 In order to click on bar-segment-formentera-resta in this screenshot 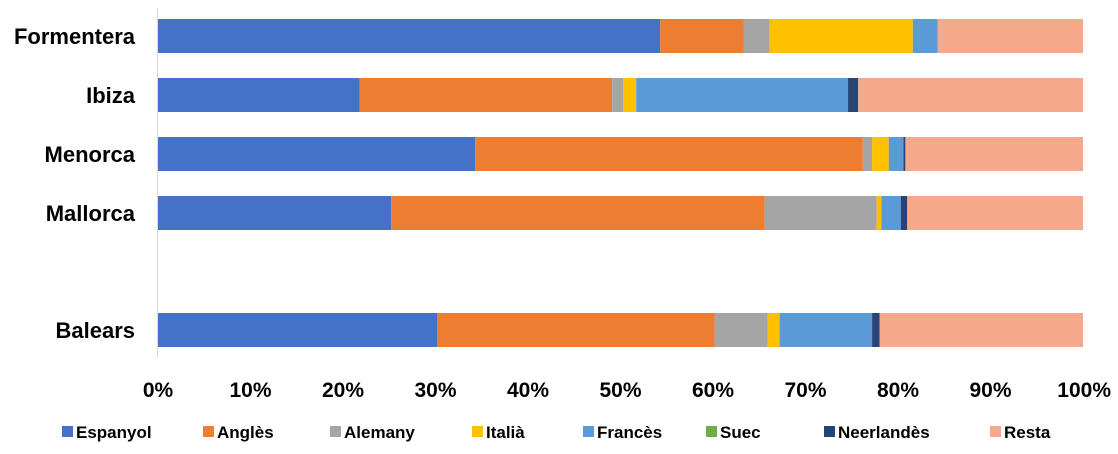, I will do `click(1010, 36)`.